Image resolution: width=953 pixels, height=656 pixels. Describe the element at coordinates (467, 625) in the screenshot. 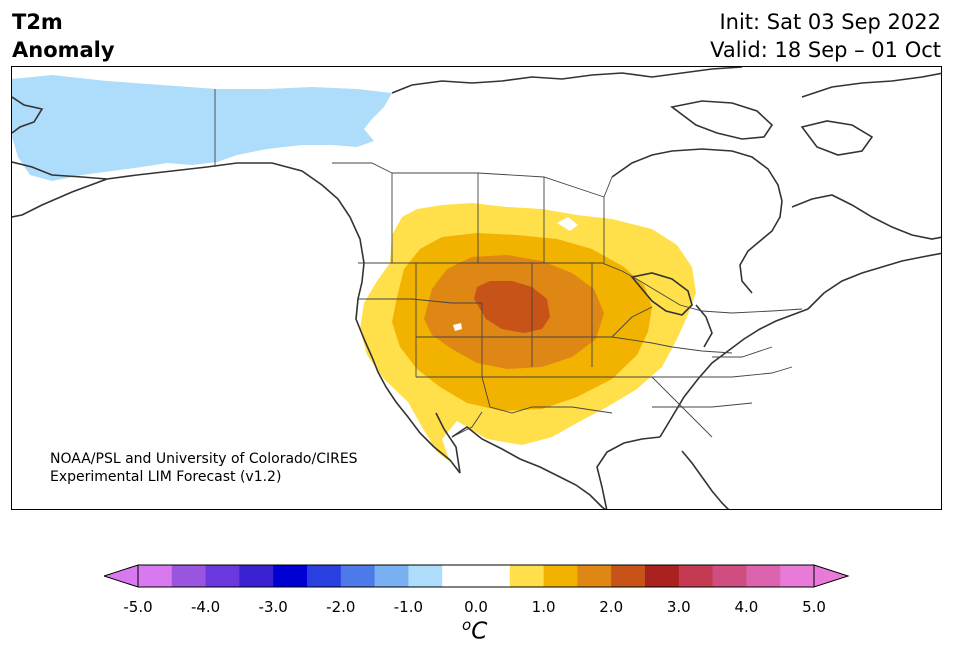

I see `unit-superscript: o` at that location.